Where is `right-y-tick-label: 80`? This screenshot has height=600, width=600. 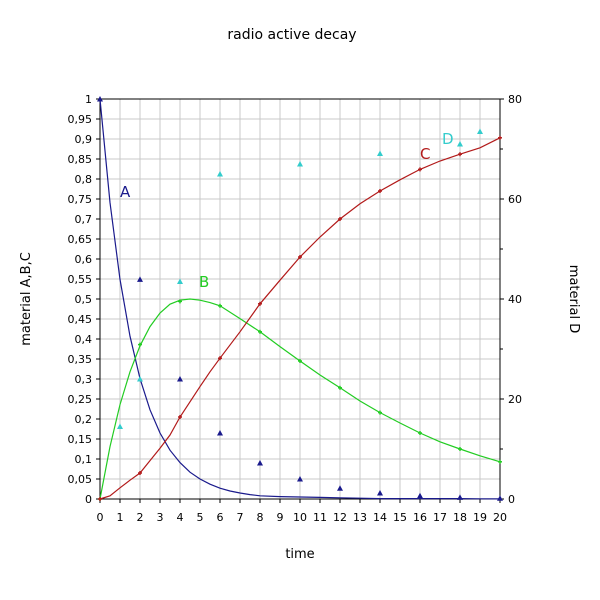
right-y-tick-label: 80 is located at coordinates (515, 99).